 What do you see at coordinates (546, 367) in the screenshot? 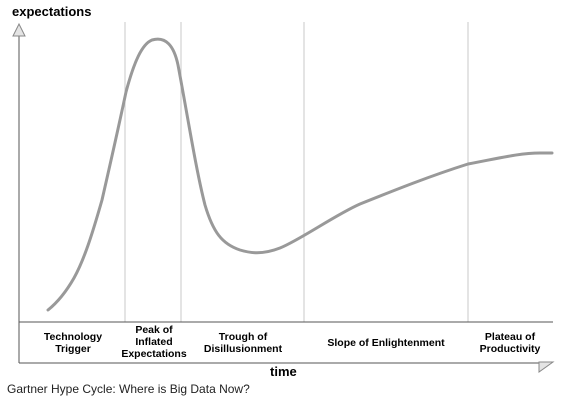
I see `x-axis-arrow-icon` at bounding box center [546, 367].